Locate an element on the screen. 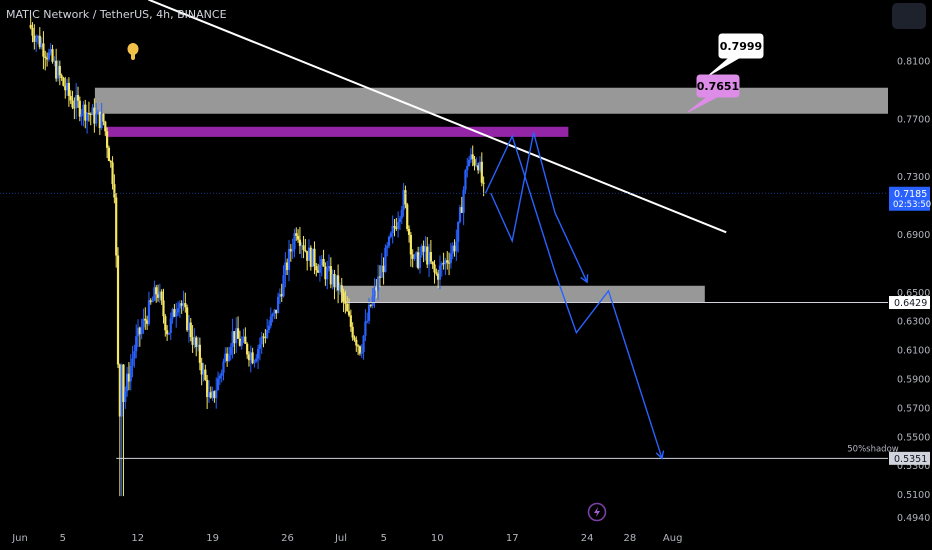 Image resolution: width=932 pixels, height=550 pixels. shadow-price-badge-bg is located at coordinates (909, 458).